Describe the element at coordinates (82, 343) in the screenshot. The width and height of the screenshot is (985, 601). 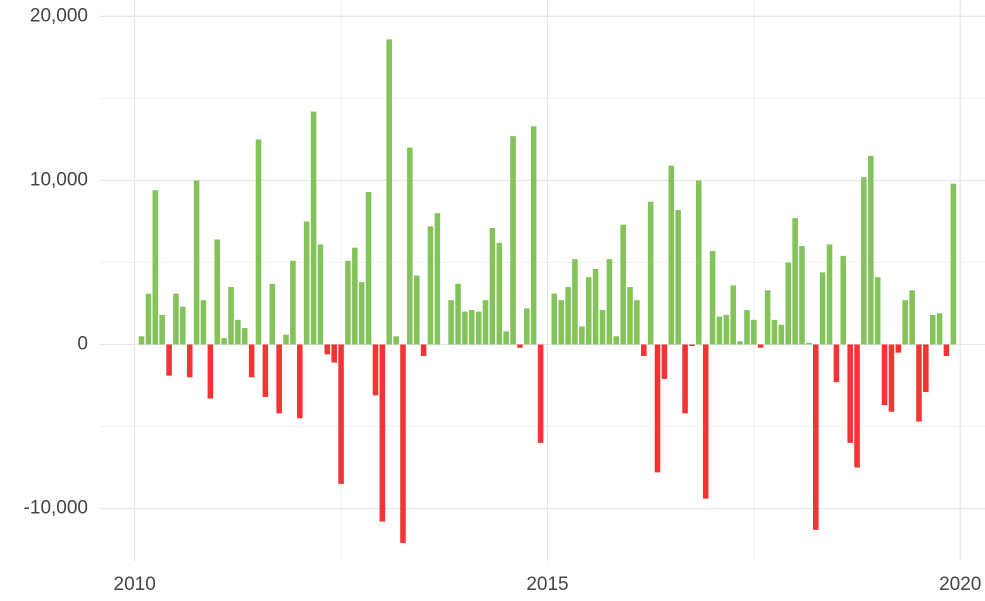
I see `y-tick-label: 0` at that location.